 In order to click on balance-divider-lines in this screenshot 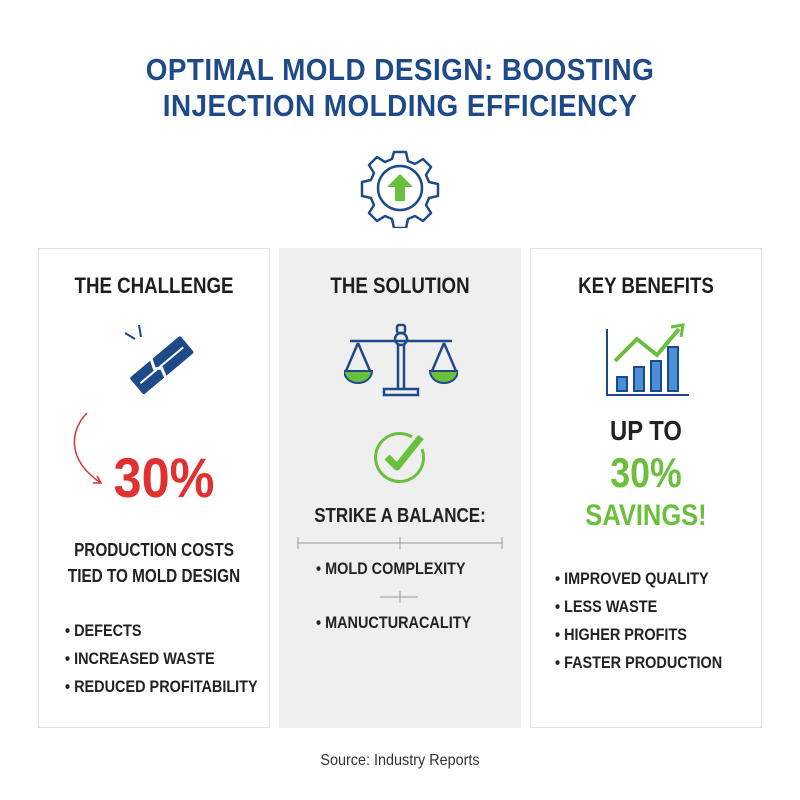, I will do `click(400, 570)`.